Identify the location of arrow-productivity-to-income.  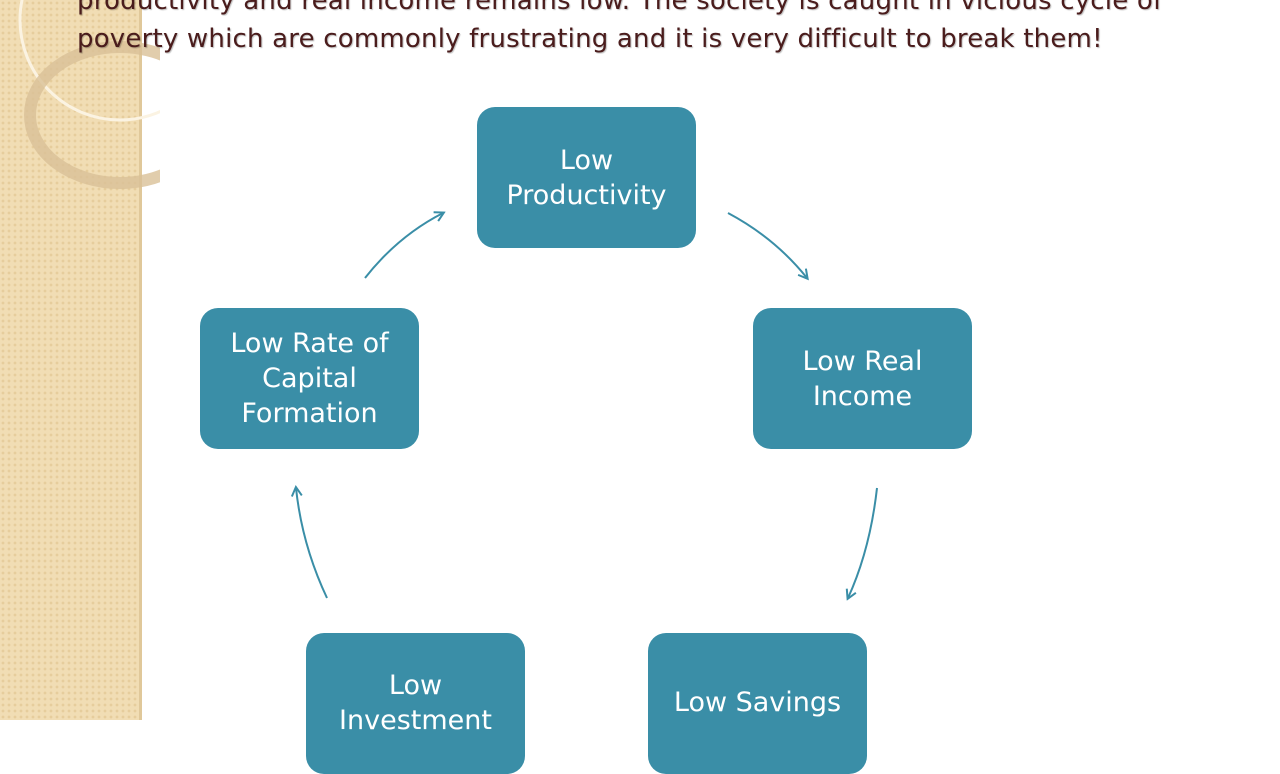
(767, 245).